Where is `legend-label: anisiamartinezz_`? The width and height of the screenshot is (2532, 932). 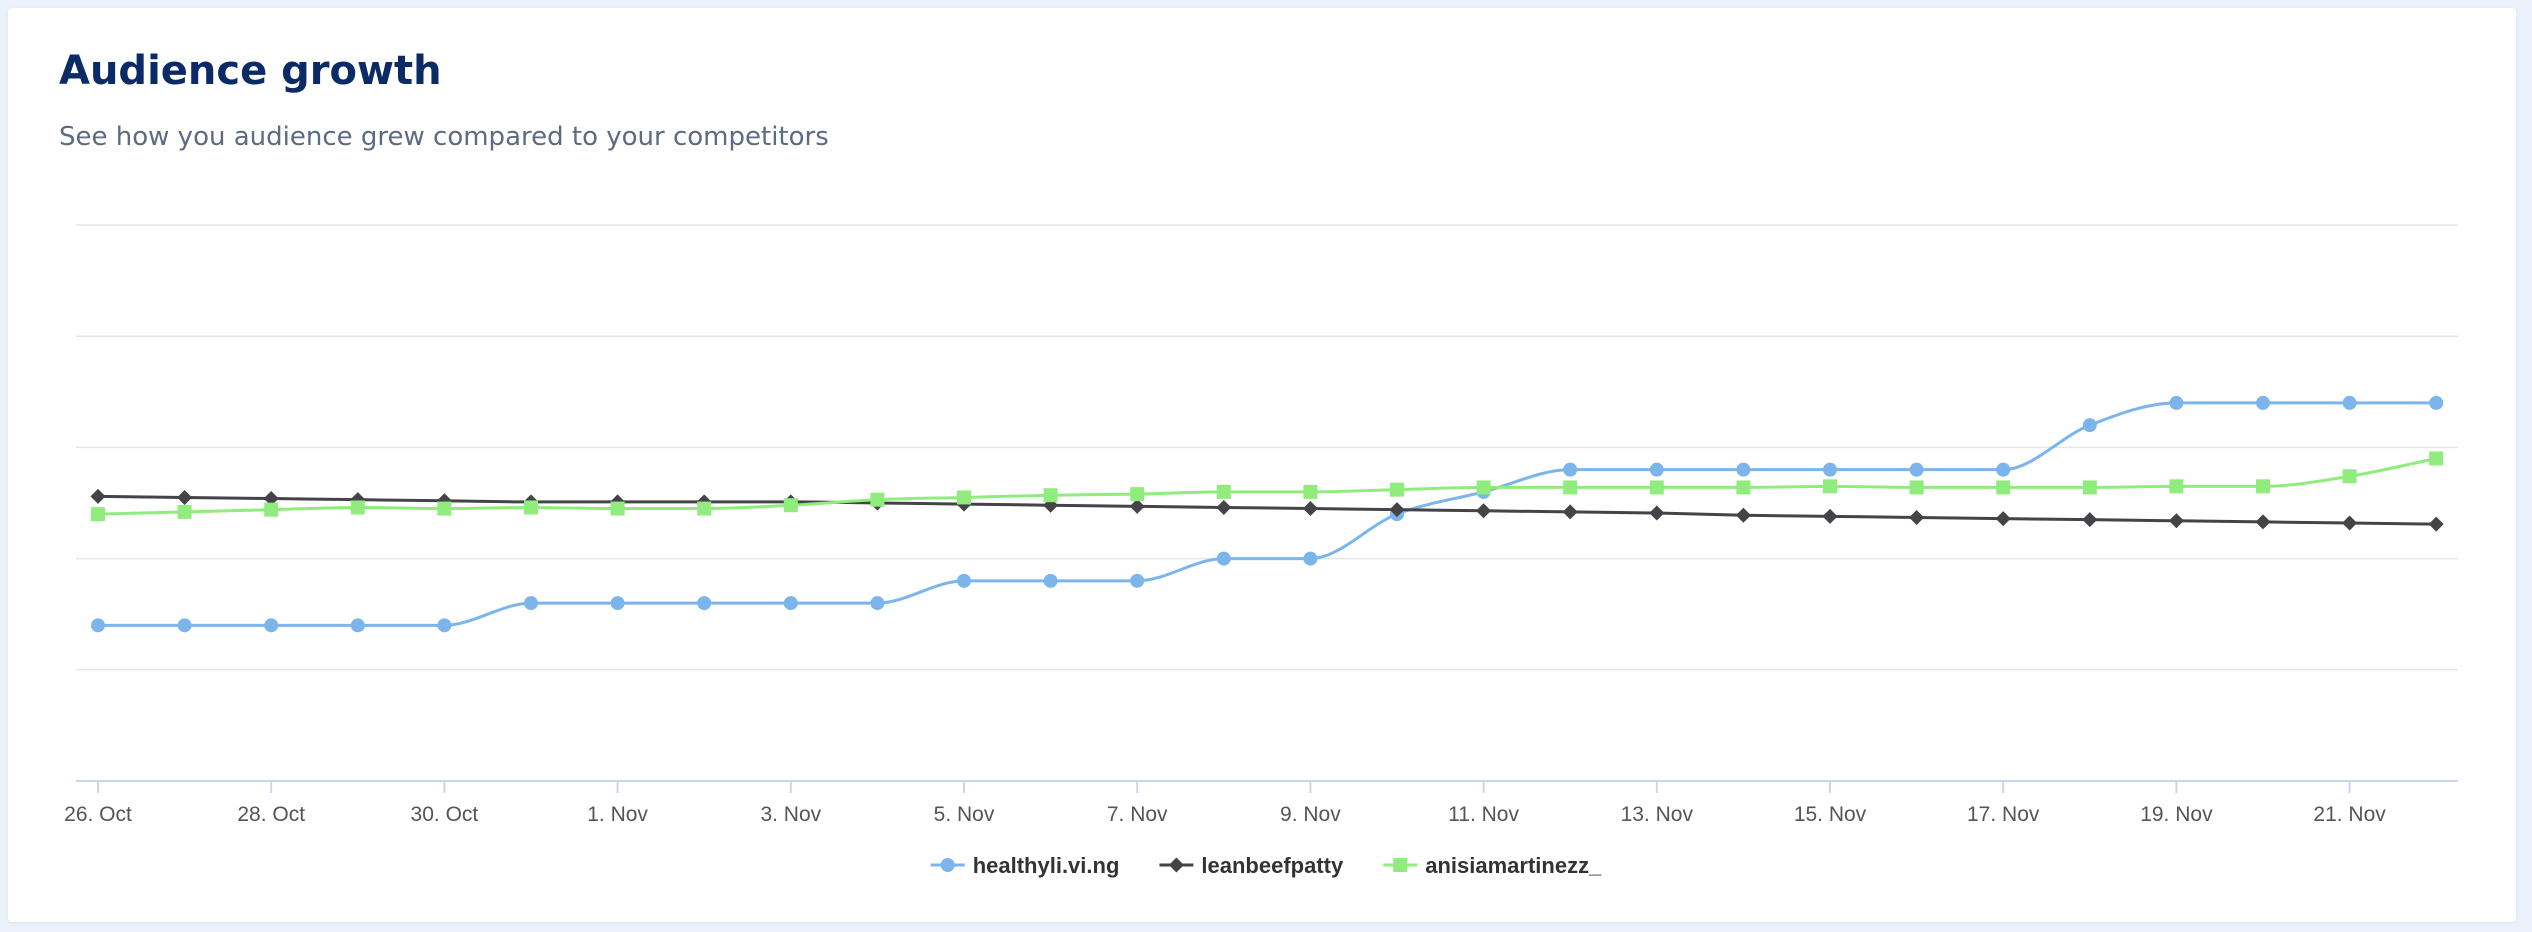 legend-label: anisiamartinezz_ is located at coordinates (1513, 865).